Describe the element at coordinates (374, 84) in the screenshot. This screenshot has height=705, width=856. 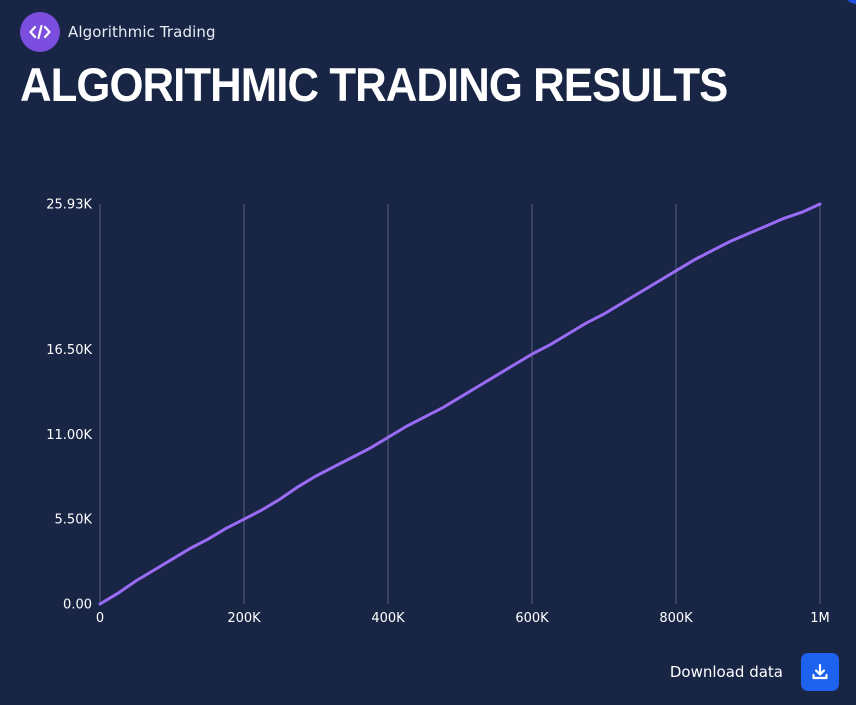
I see `page-title: ALGORITHMIC TRADING RESULTS` at that location.